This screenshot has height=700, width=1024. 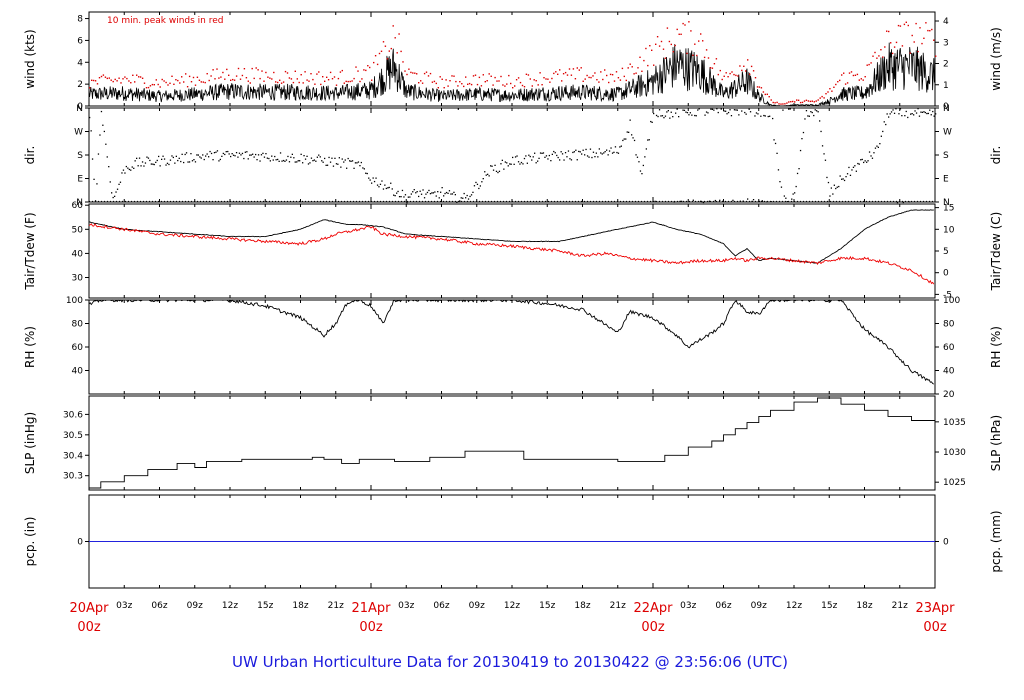 What do you see at coordinates (864, 606) in the screenshot?
I see `hour-label: 18z` at bounding box center [864, 606].